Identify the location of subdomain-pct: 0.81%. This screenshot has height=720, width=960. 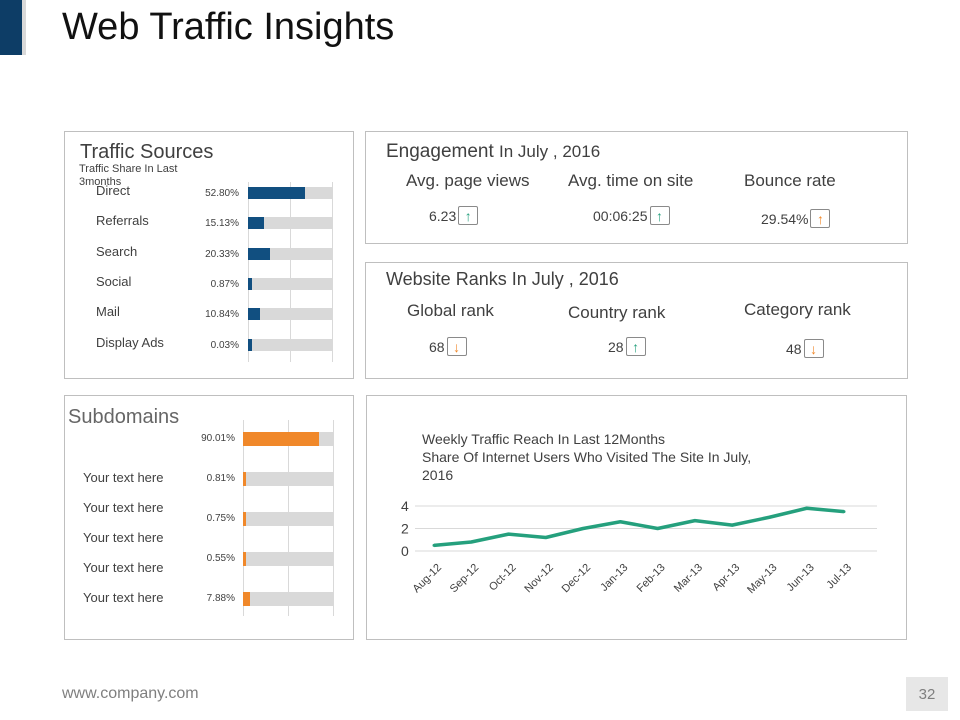
(220, 478).